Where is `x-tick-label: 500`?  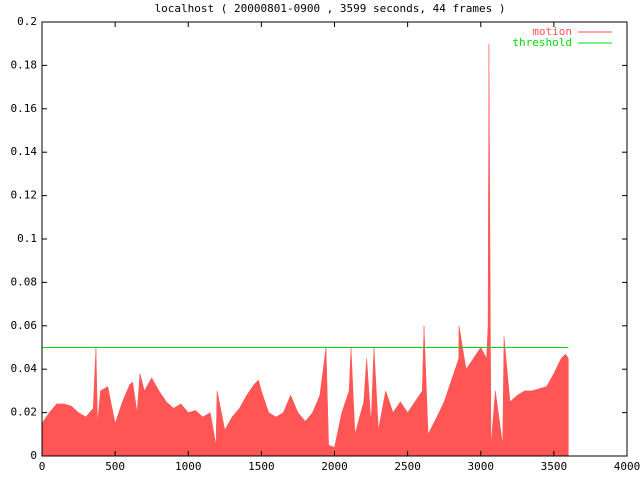
x-tick-label: 500 is located at coordinates (115, 466).